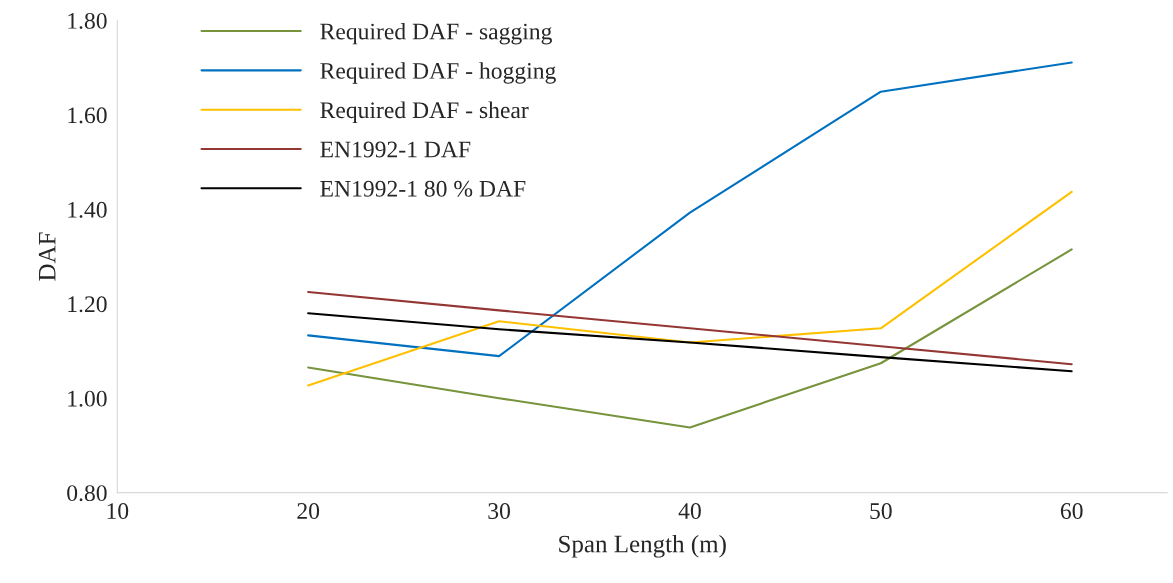 The width and height of the screenshot is (1173, 583). Describe the element at coordinates (438, 73) in the screenshot. I see `legend-label: Required DAF - hogging` at that location.